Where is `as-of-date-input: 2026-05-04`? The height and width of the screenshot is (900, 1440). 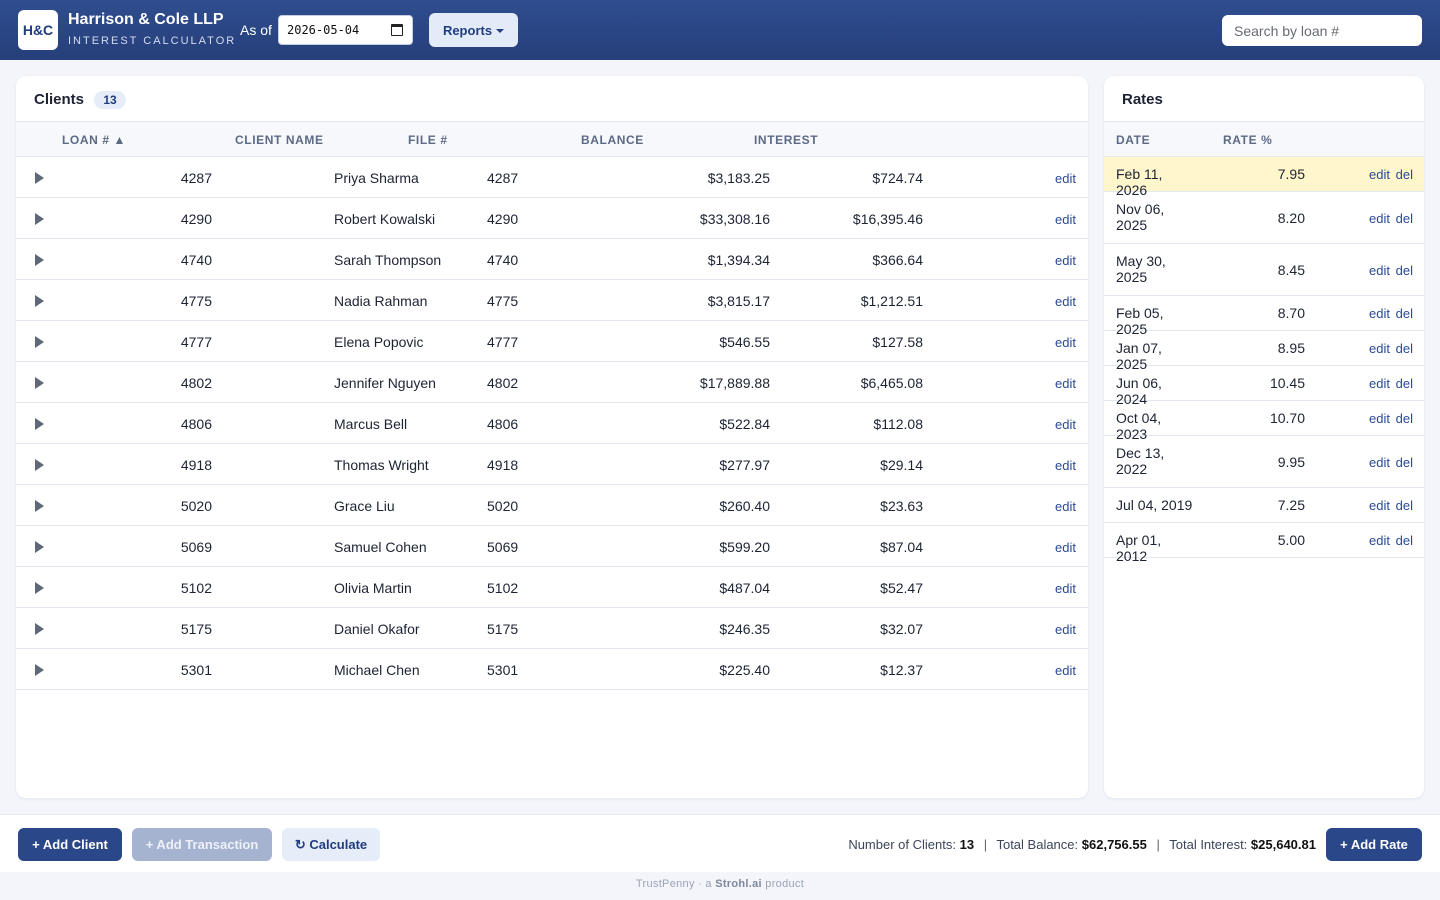 as-of-date-input: 2026-05-04 is located at coordinates (345, 30).